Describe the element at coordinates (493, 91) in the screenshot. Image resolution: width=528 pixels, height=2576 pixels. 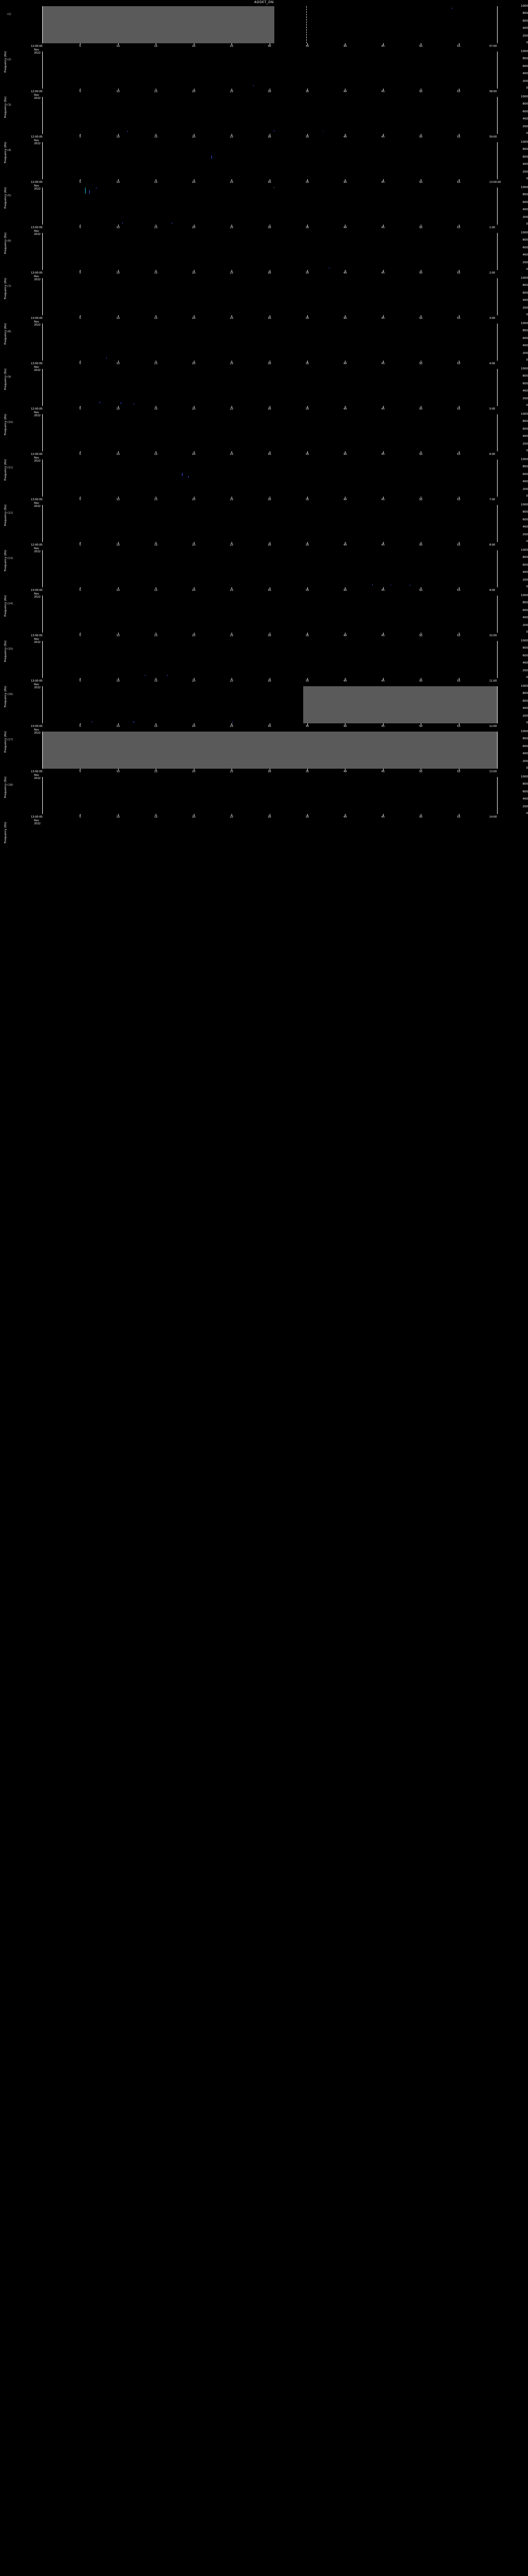
I see `x-axis-end-label: 58:00` at that location.